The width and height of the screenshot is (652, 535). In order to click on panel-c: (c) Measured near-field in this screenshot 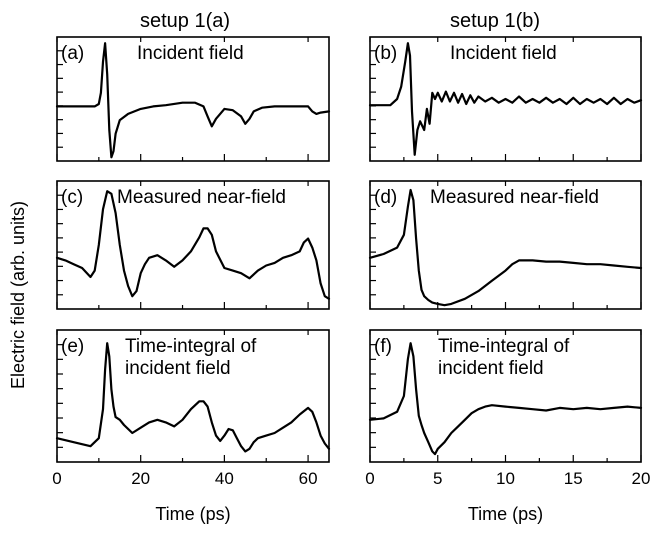, I will do `click(193, 245)`.